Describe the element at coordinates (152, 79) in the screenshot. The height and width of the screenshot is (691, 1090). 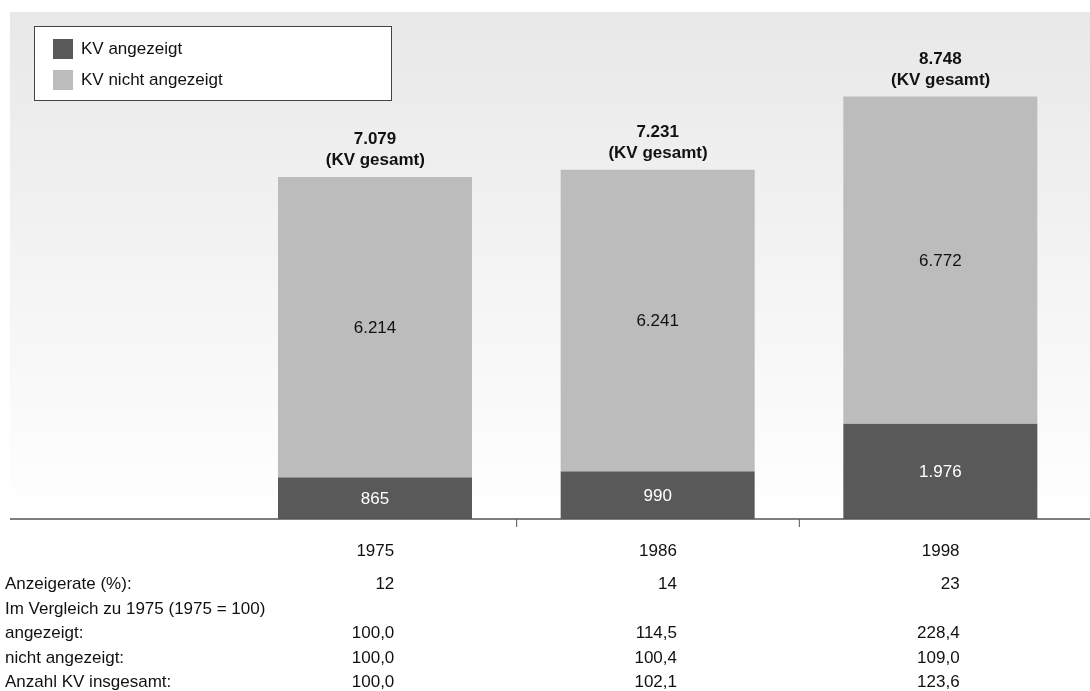
I see `legend-label: KV nicht angezeigt` at that location.